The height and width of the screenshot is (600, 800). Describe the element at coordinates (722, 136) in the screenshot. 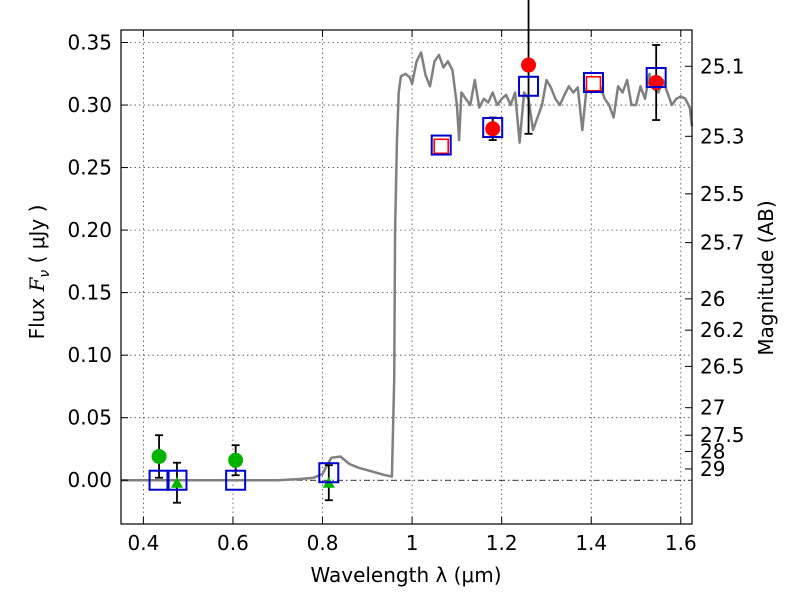

I see `magnitude-tick-label: 25.3` at that location.